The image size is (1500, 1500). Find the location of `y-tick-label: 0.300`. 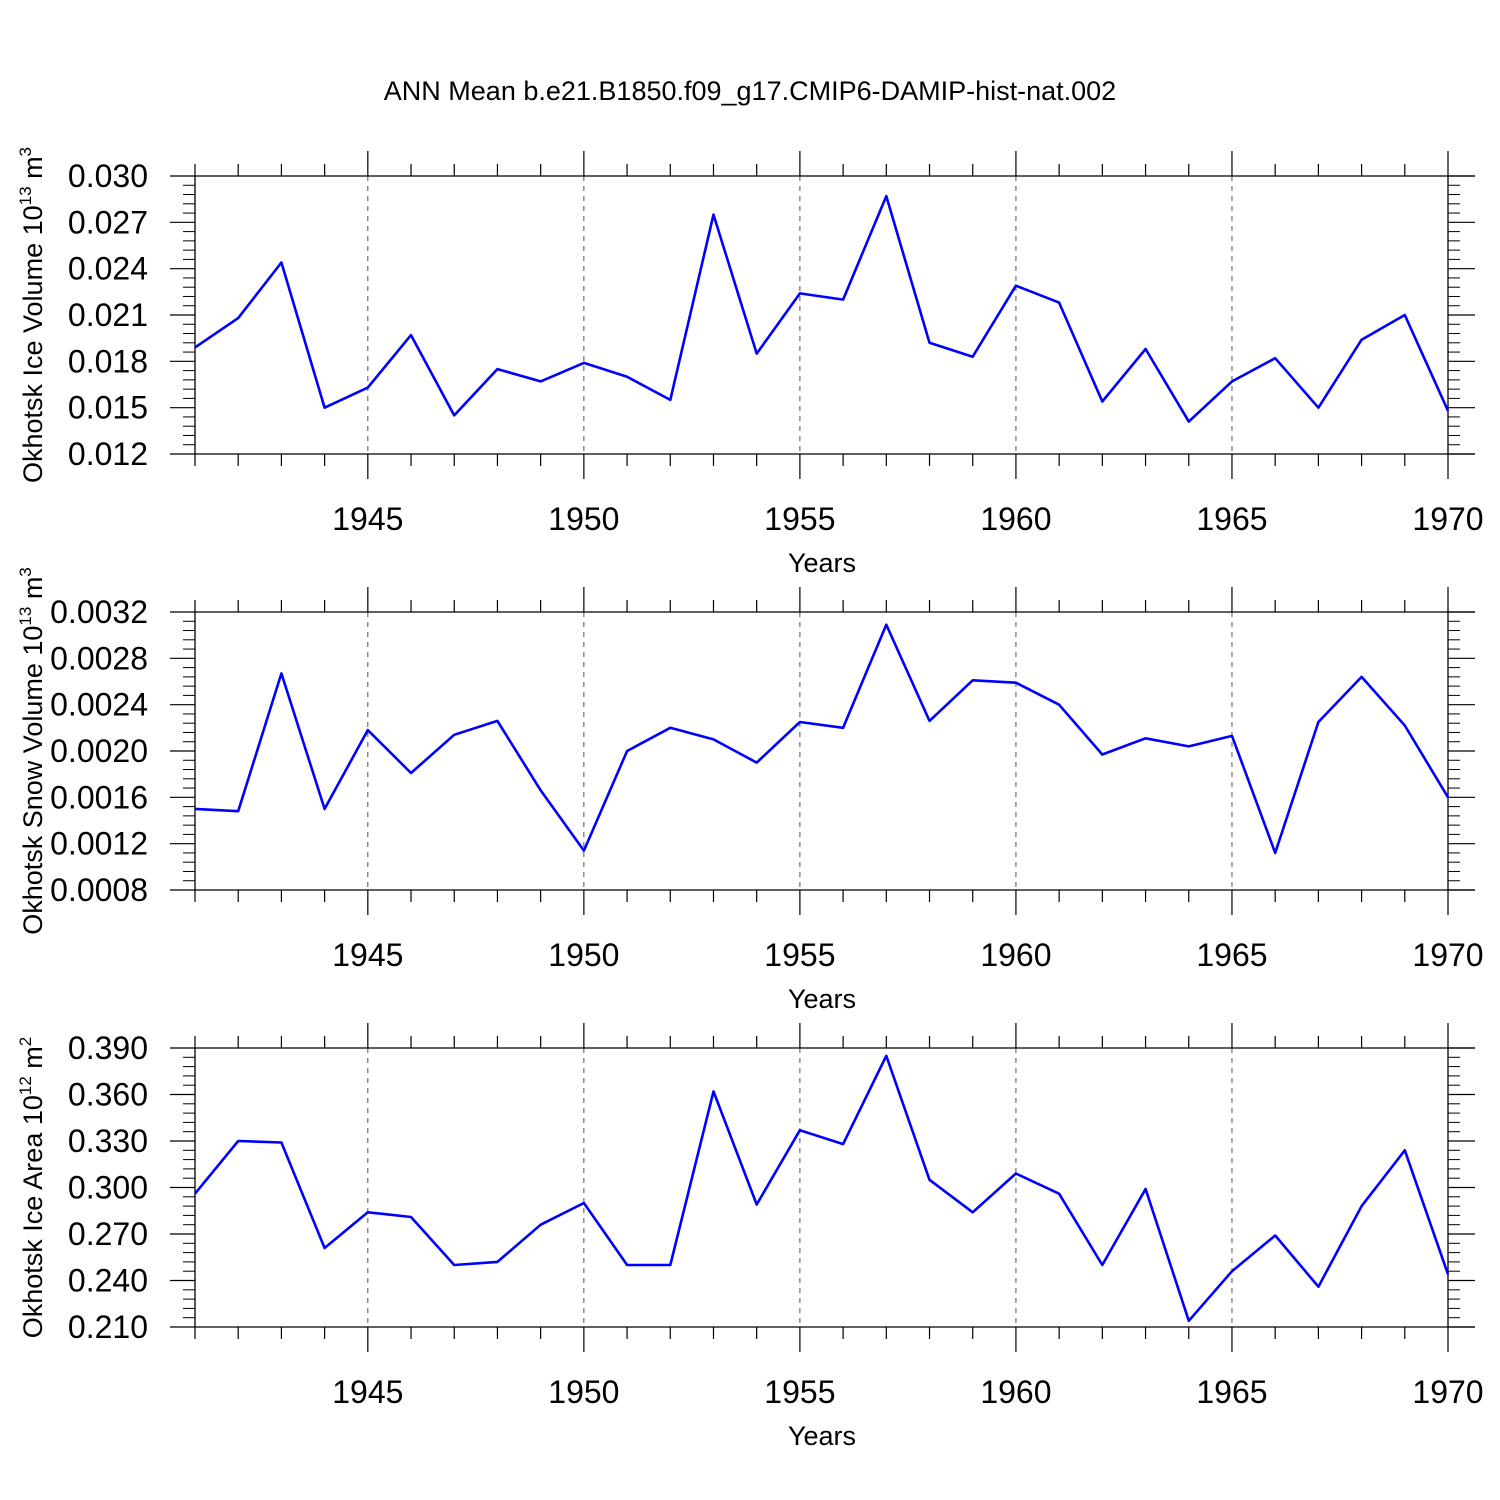

y-tick-label: 0.300 is located at coordinates (108, 1188).